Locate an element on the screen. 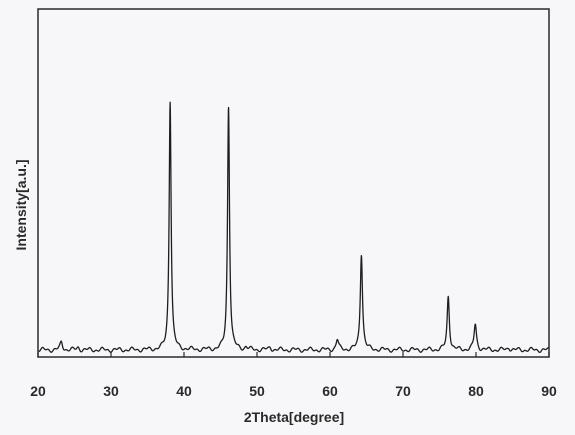 The width and height of the screenshot is (575, 435). x-tick-label: 40 is located at coordinates (184, 391).